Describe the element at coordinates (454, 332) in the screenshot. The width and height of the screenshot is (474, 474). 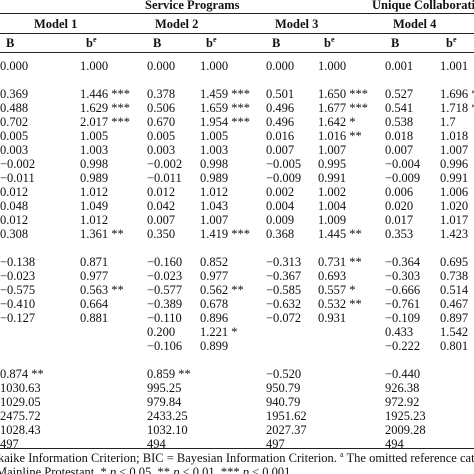
I see `cell: 1.542` at that location.